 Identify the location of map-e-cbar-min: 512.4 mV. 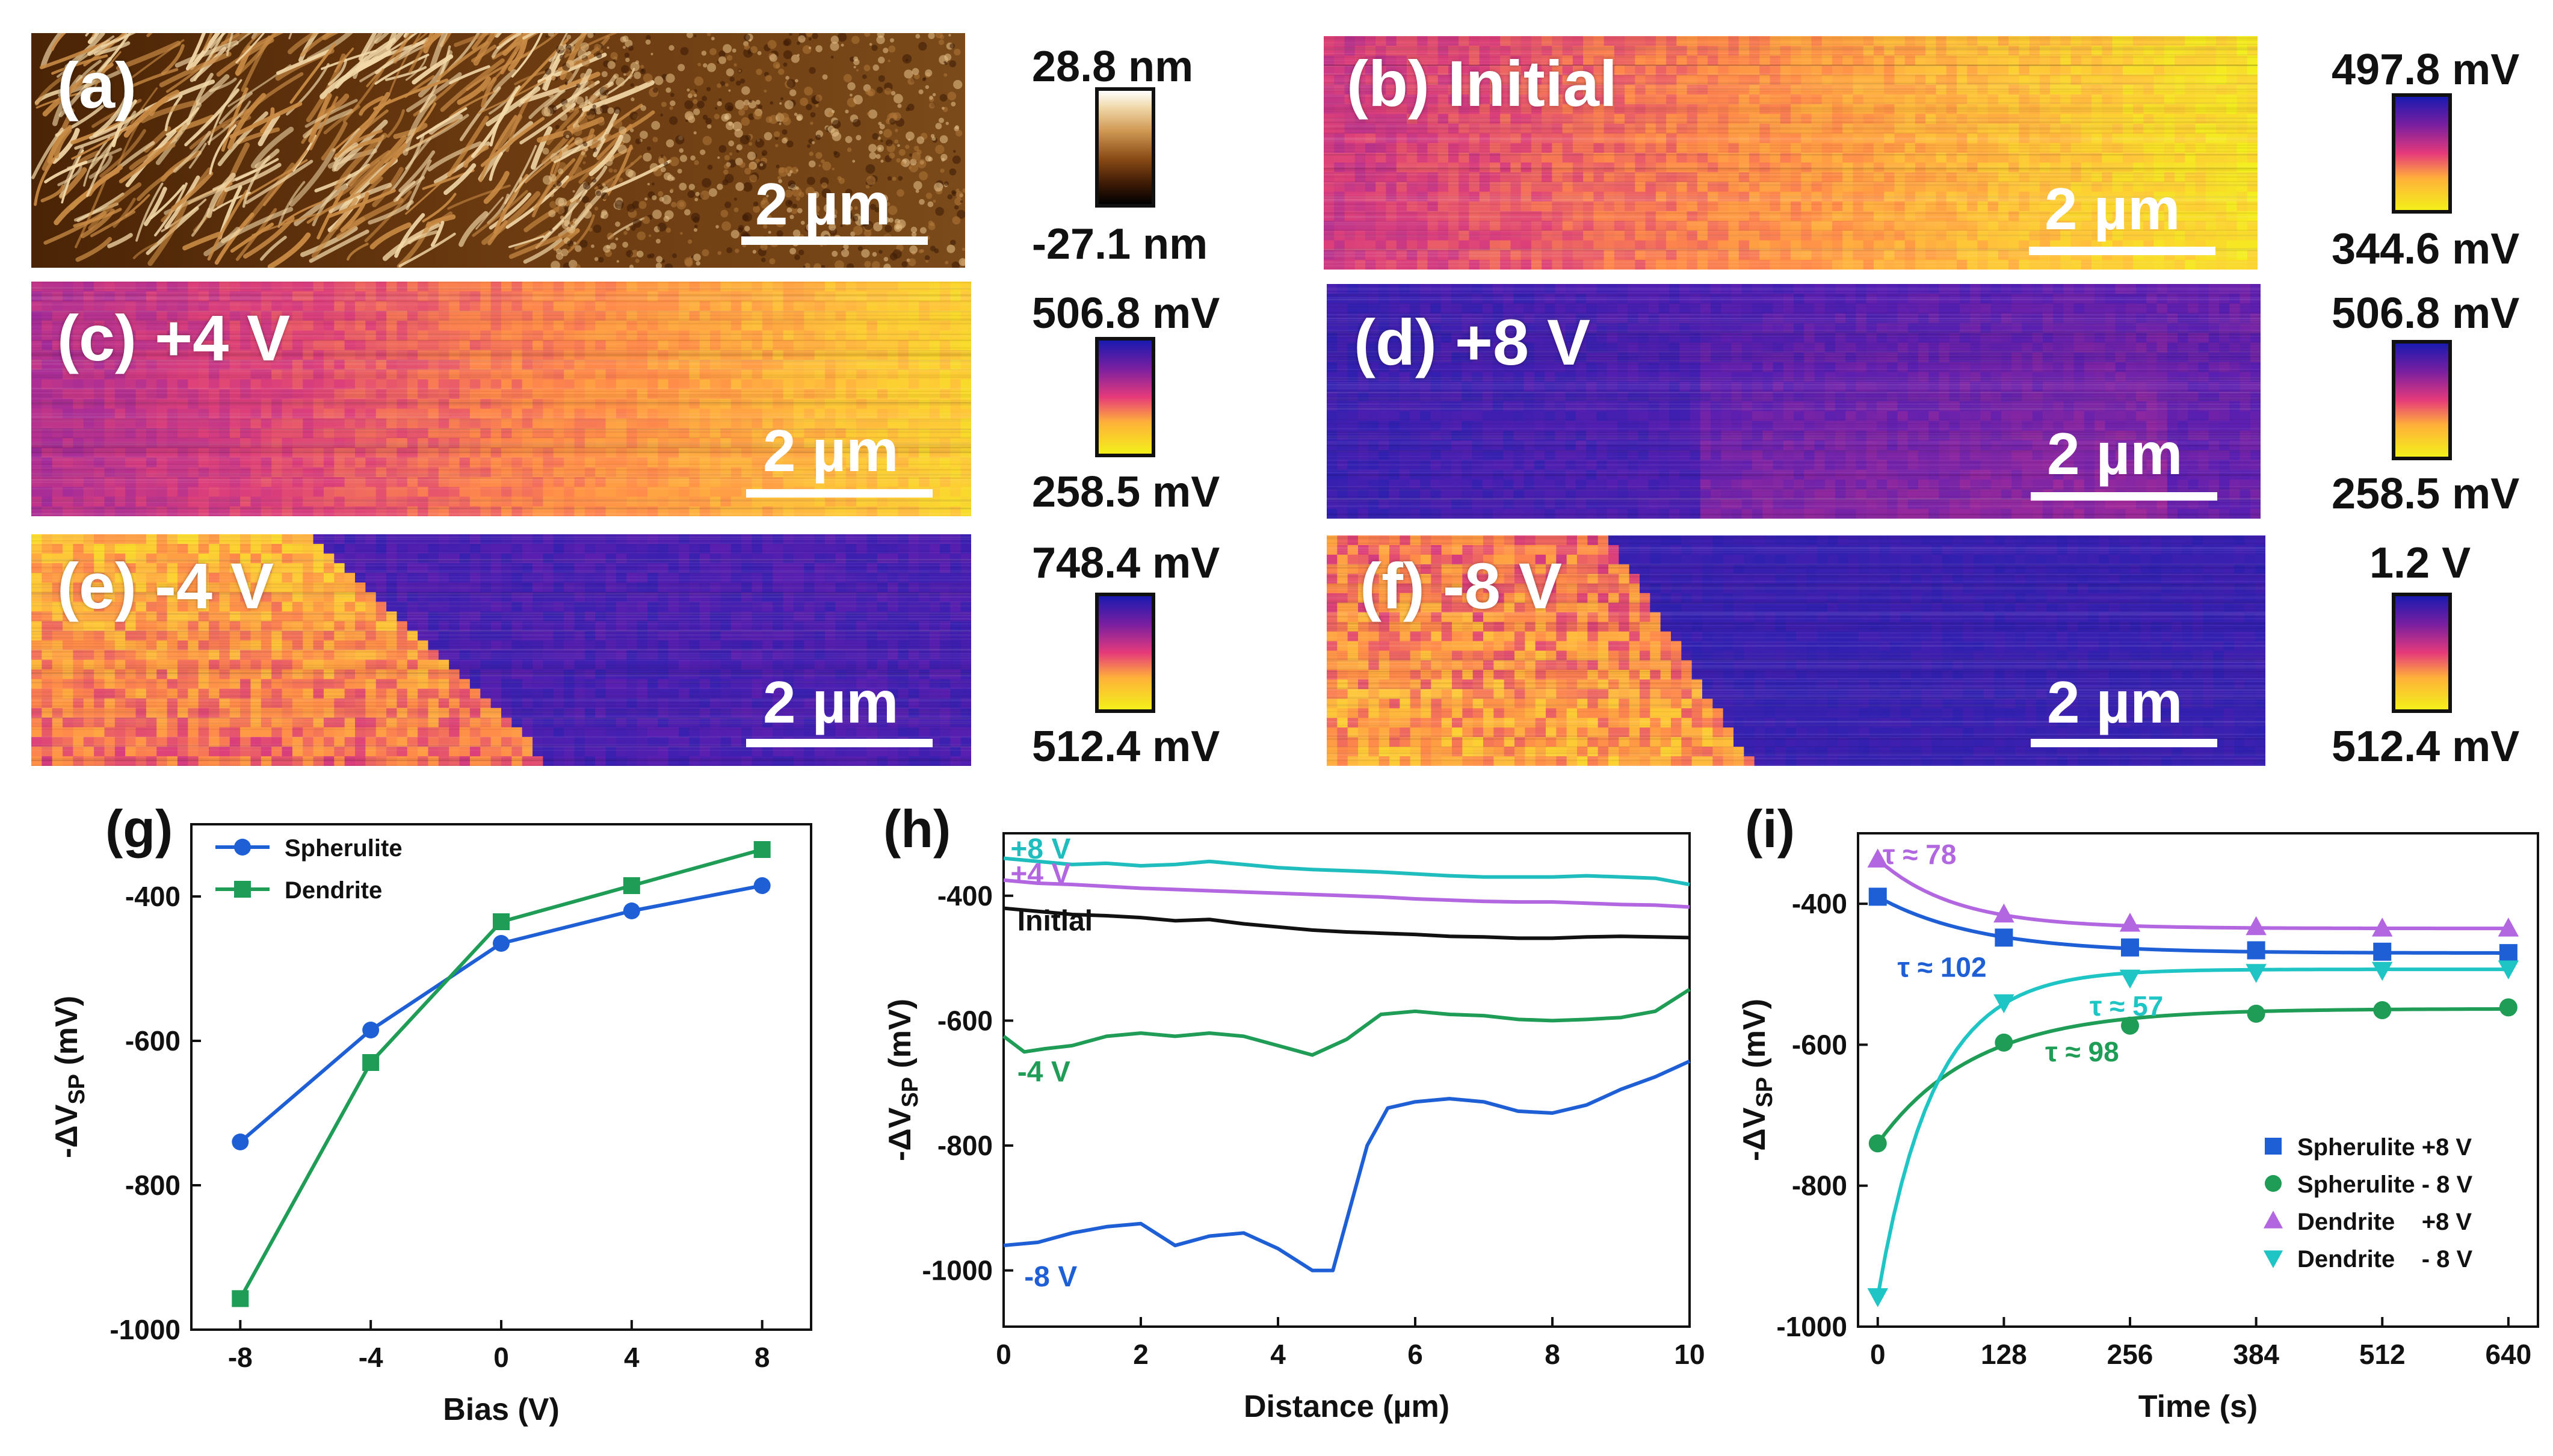
(1126, 747).